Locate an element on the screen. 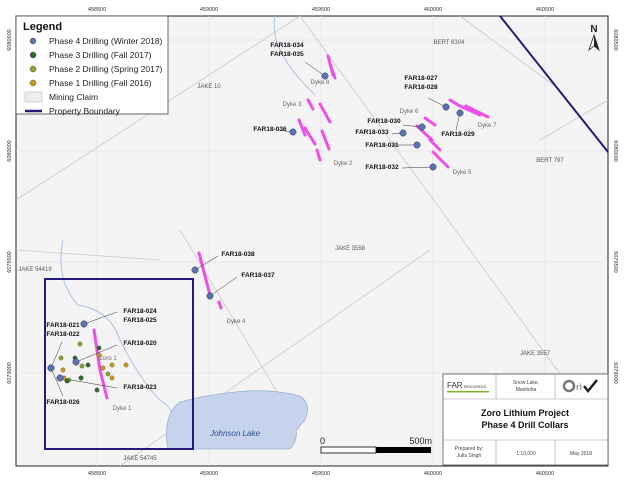 Image resolution: width=624 pixels, height=487 pixels. legend-title: Legend is located at coordinates (42, 27).